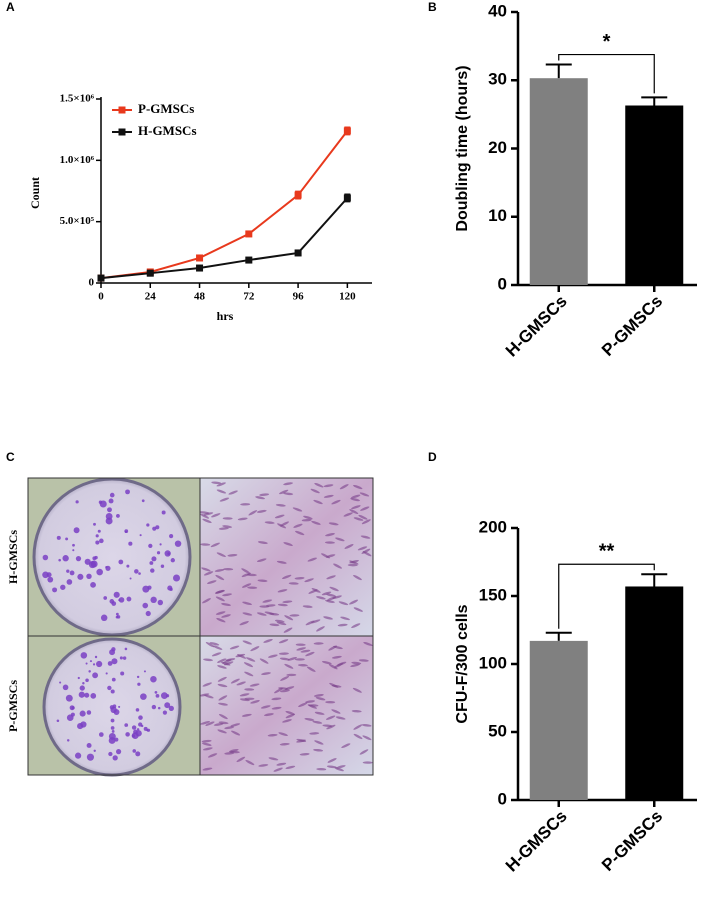 This screenshot has width=715, height=900. What do you see at coordinates (654, 693) in the screenshot?
I see `bar` at bounding box center [654, 693].